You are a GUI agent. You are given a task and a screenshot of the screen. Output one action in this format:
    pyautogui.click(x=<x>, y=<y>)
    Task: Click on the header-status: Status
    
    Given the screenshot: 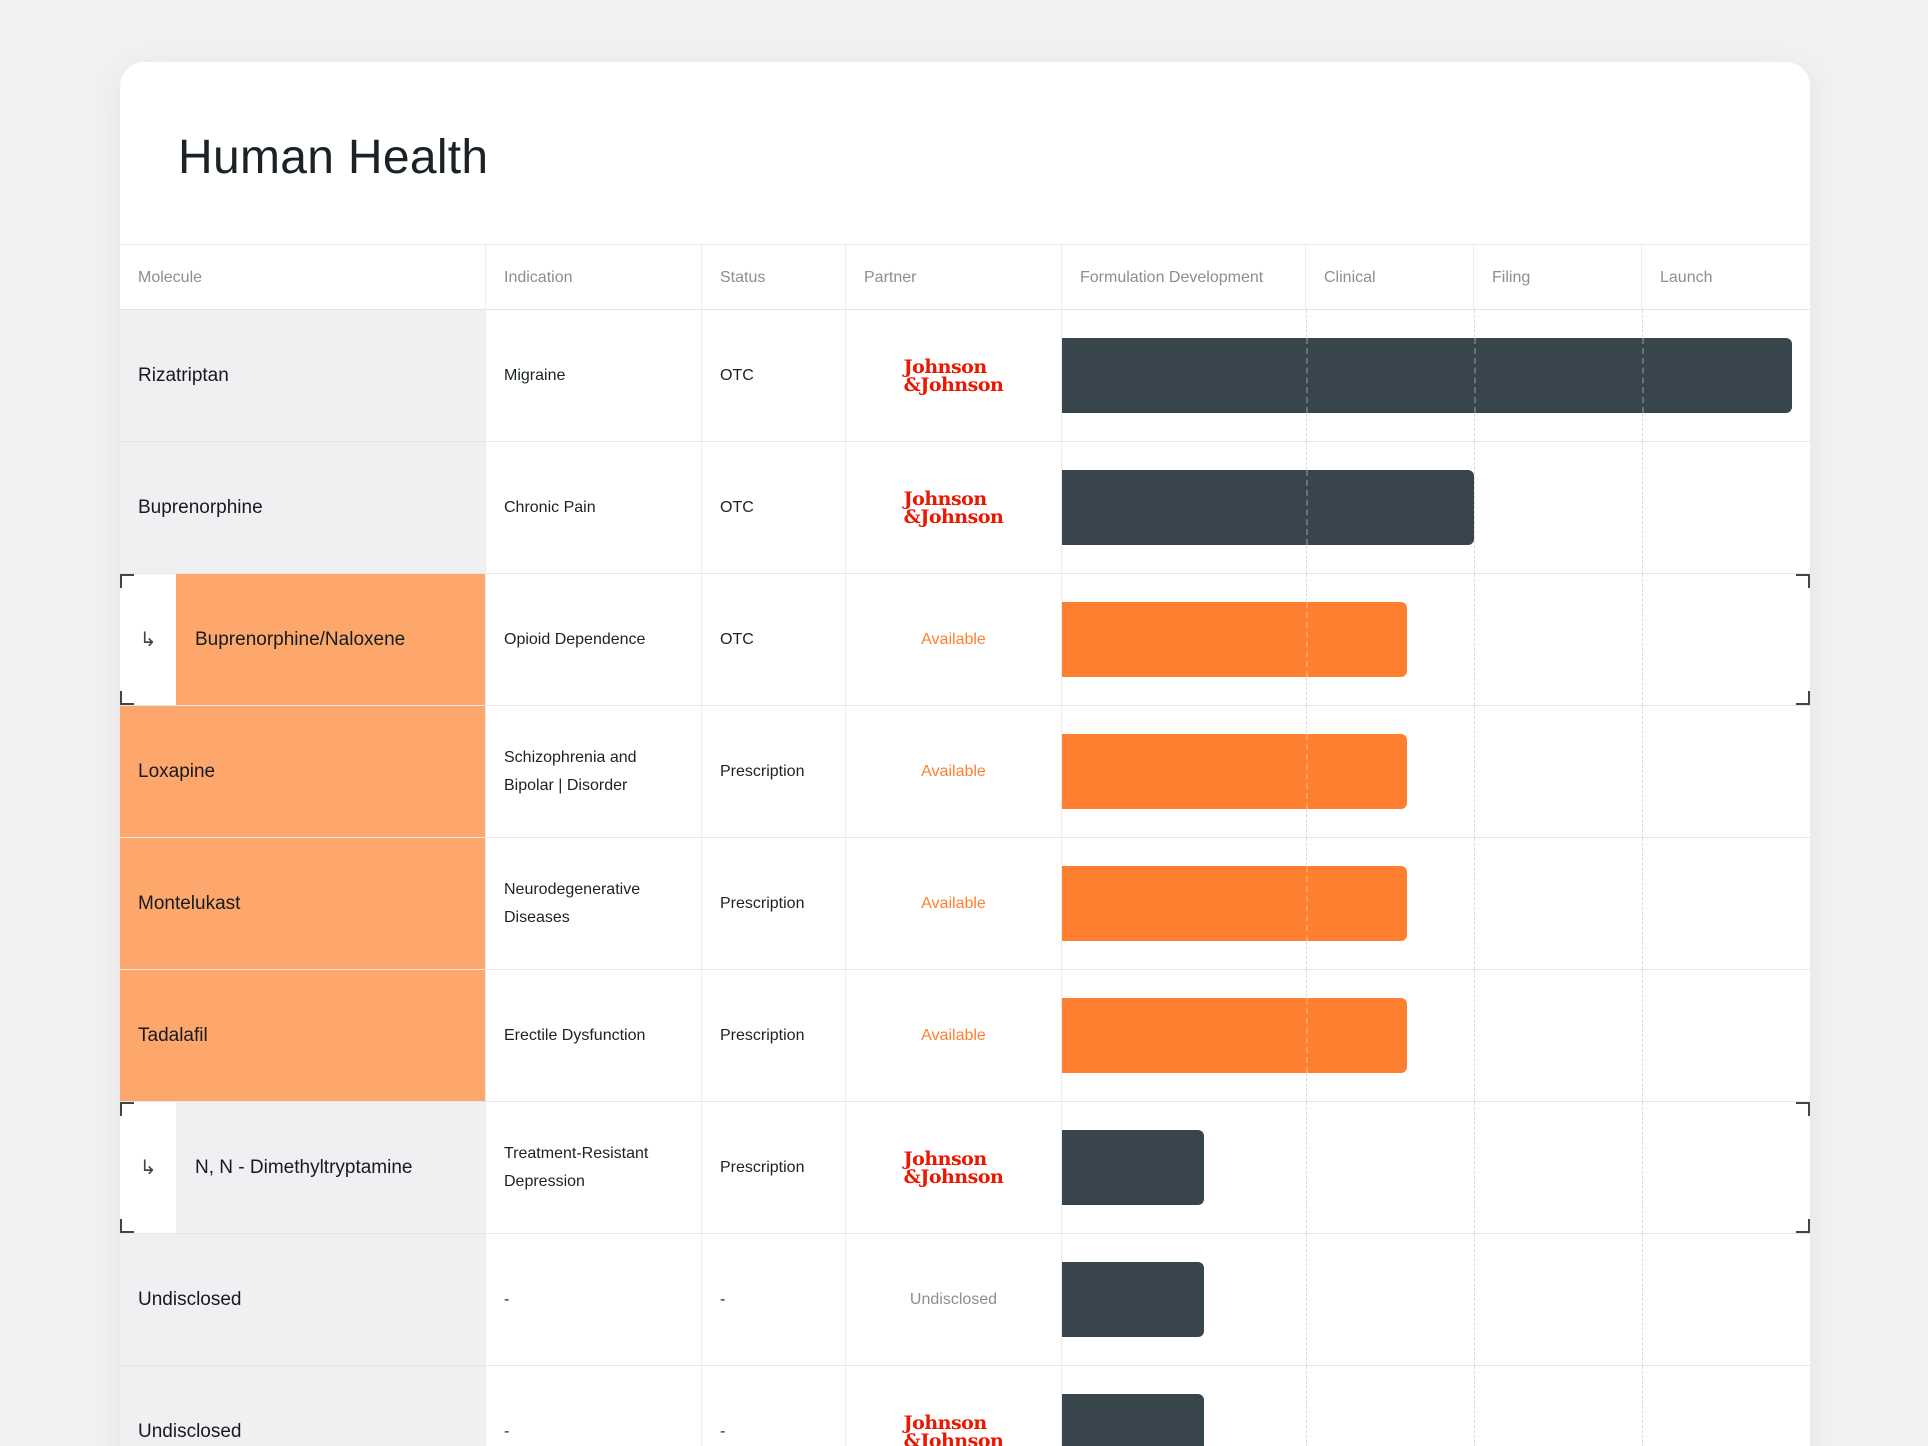 What is the action you would take?
    pyautogui.click(x=774, y=277)
    